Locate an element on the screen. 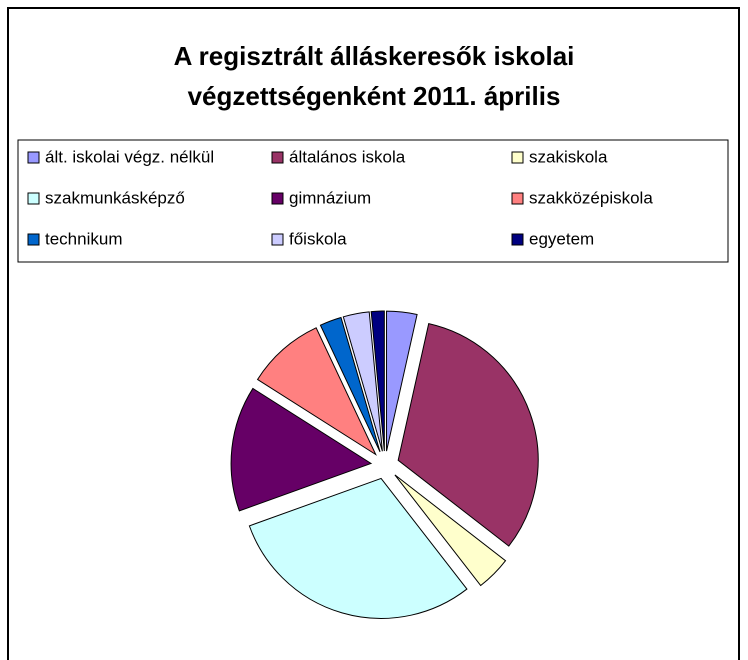 The height and width of the screenshot is (660, 748). legend-label: gimnázium is located at coordinates (330, 197).